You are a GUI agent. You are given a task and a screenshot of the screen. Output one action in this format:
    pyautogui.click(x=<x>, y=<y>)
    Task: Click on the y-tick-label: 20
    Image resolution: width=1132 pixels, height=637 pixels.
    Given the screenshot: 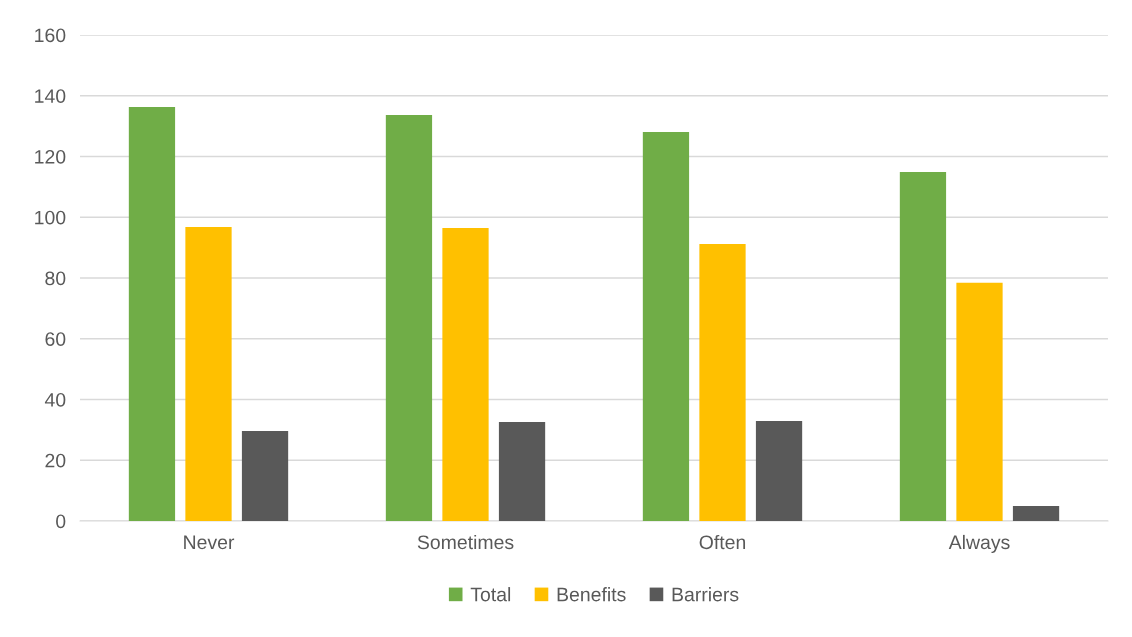 What is the action you would take?
    pyautogui.click(x=55, y=460)
    